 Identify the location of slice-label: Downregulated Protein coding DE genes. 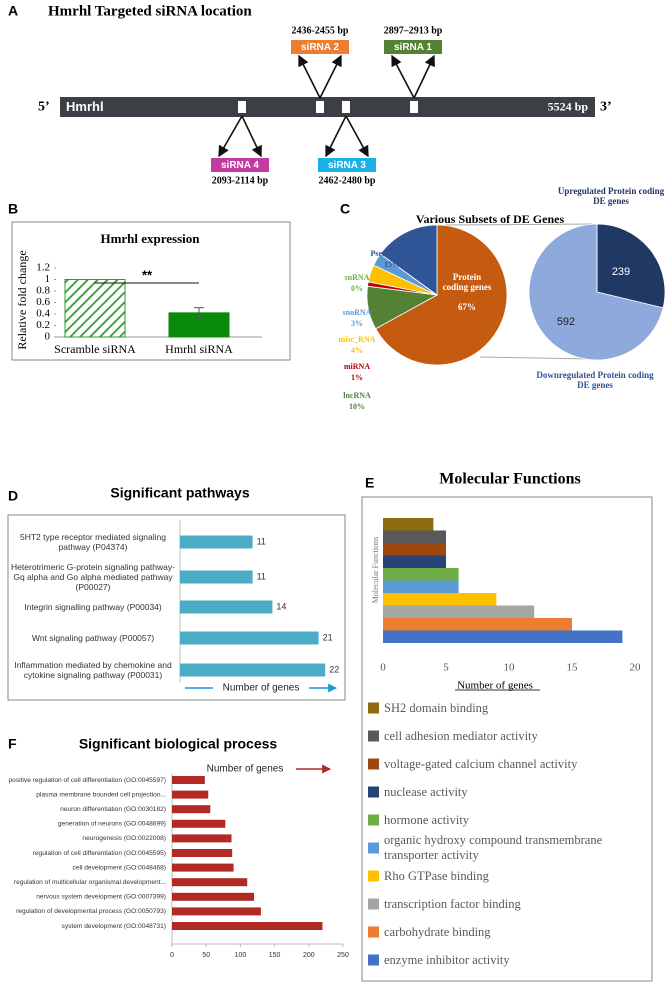
(595, 380).